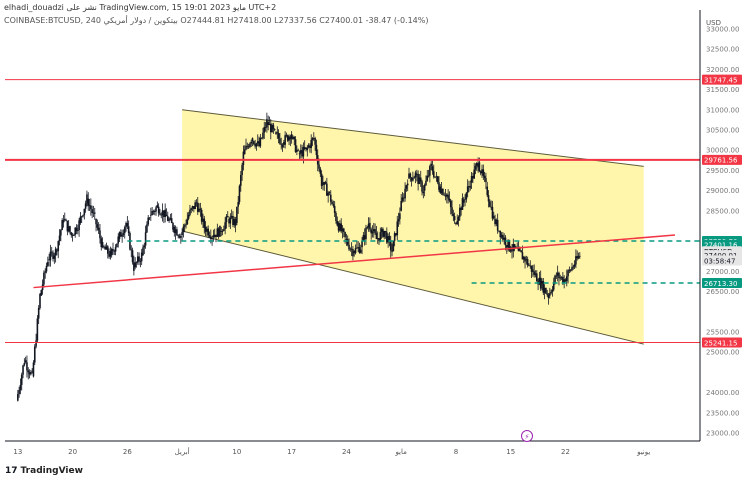  What do you see at coordinates (127, 452) in the screenshot?
I see `x-axis-tick-label: 26` at bounding box center [127, 452].